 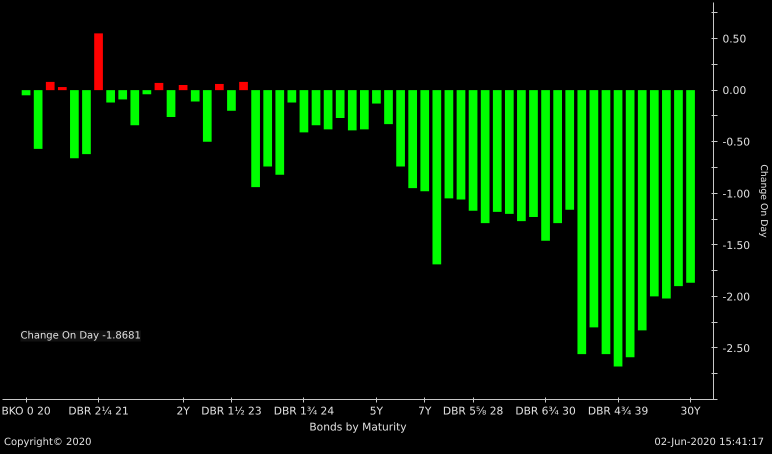 What do you see at coordinates (80, 336) in the screenshot?
I see `annotation: Change On Day -1.8681` at bounding box center [80, 336].